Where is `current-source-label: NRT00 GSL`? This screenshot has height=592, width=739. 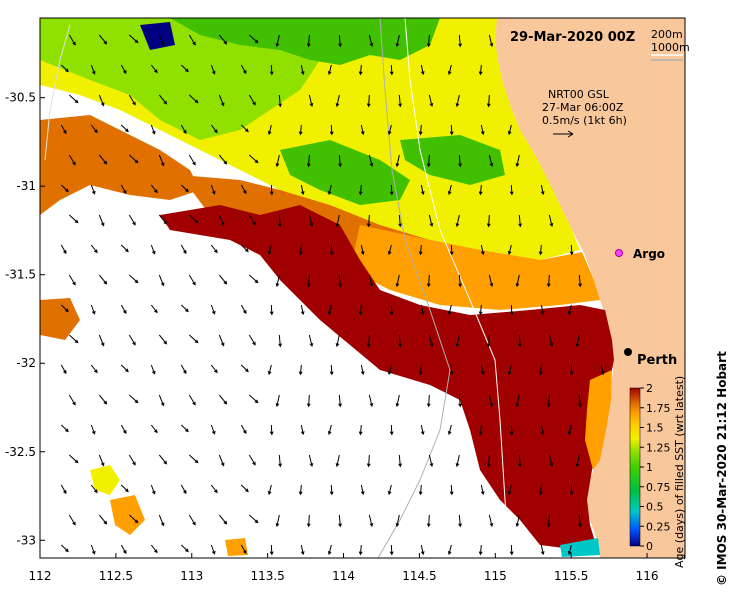 current-source-label: NRT00 GSL is located at coordinates (579, 94).